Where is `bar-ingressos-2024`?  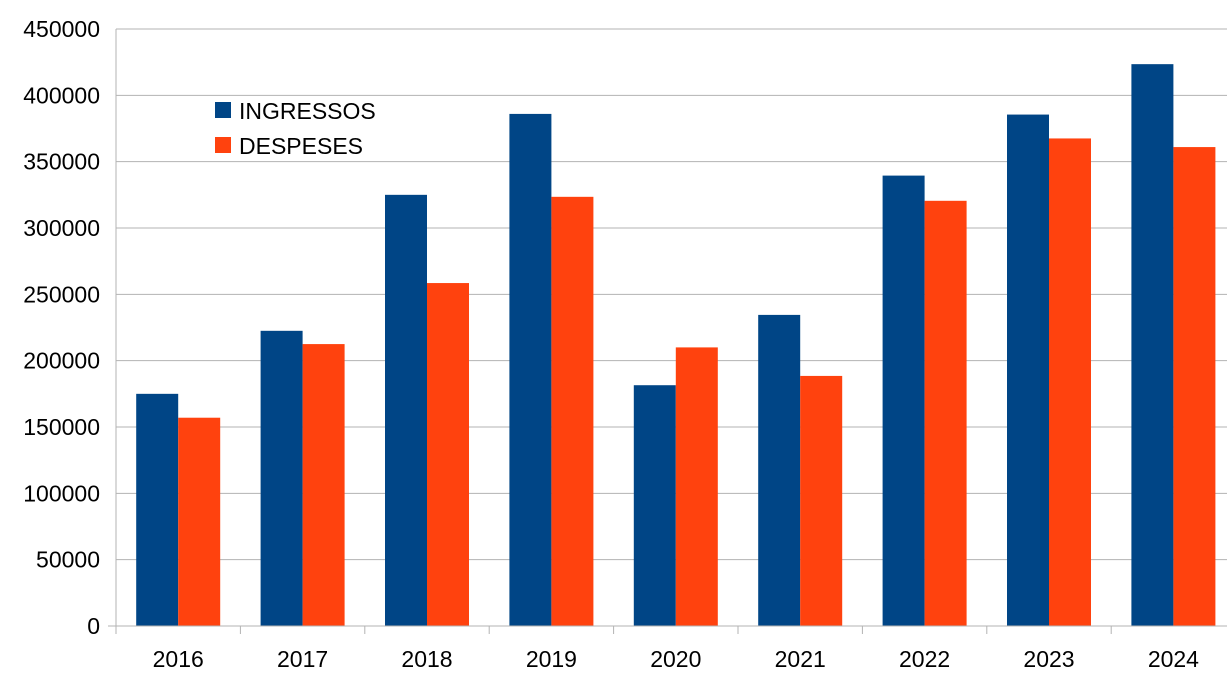 bar-ingressos-2024 is located at coordinates (1152, 345).